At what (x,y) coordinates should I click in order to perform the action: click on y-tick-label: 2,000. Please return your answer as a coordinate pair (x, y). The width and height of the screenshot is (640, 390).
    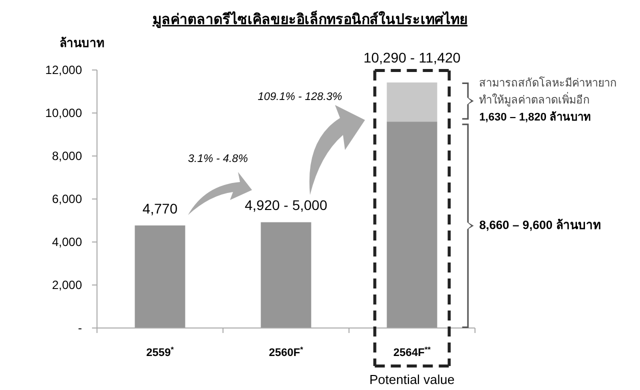
    Looking at the image, I should click on (67, 285).